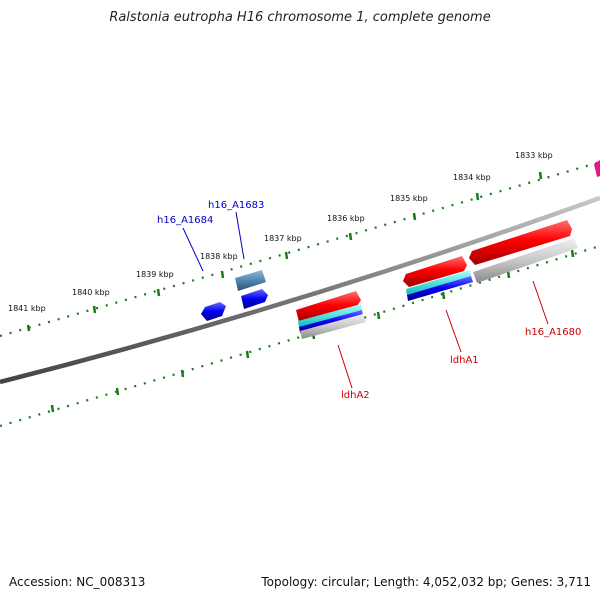  I want to click on ldhA2-grey-feature, so click(333, 326).